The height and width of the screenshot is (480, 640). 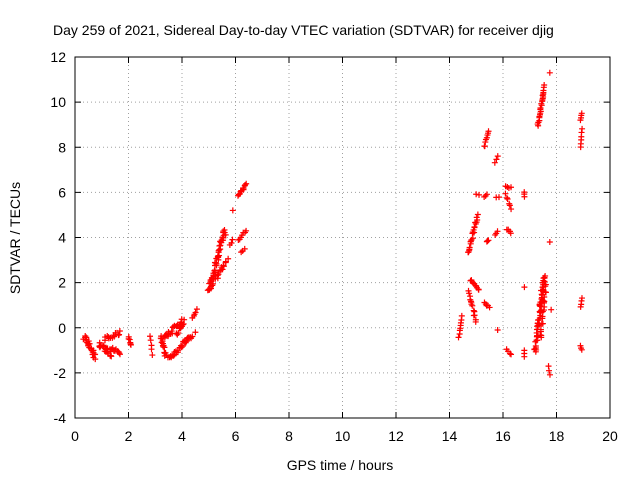 What do you see at coordinates (75, 436) in the screenshot?
I see `x-tick-label: 0` at bounding box center [75, 436].